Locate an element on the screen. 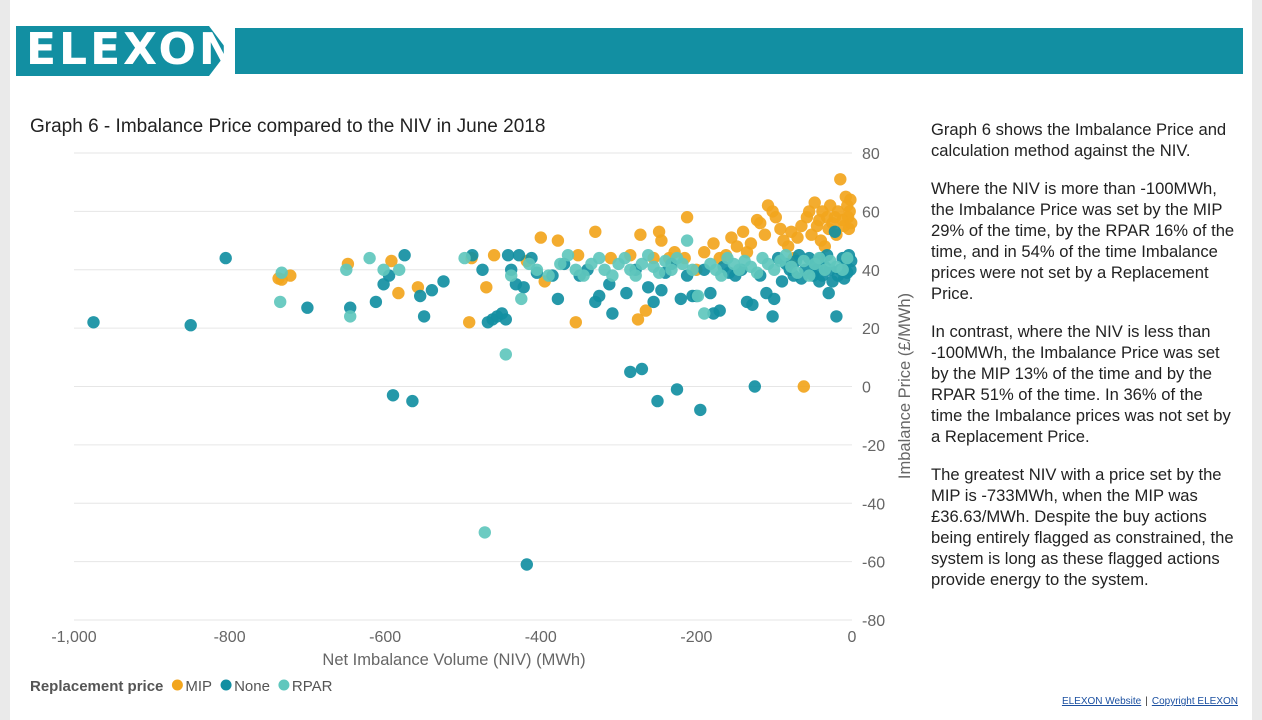 This screenshot has width=1262, height=720. logo-shape is located at coordinates (122, 51).